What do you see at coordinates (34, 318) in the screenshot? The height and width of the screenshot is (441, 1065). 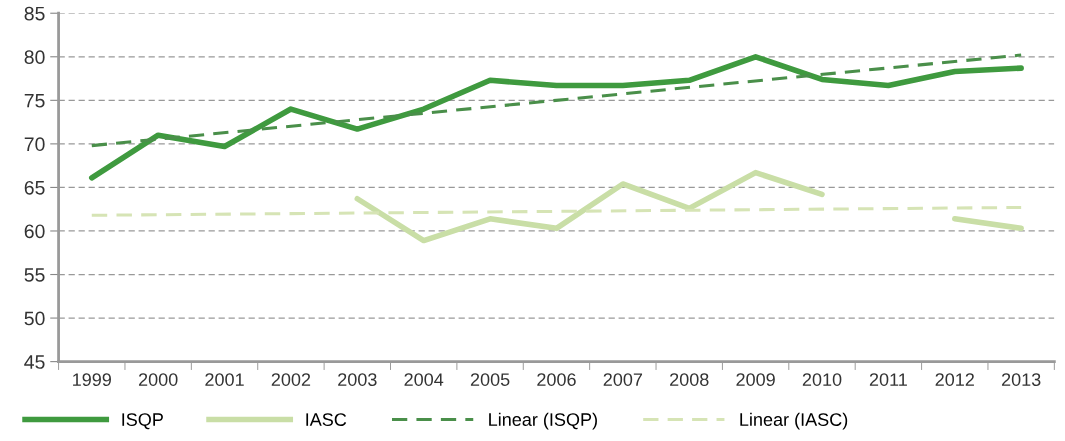 I see `y-tick-label: 50` at bounding box center [34, 318].